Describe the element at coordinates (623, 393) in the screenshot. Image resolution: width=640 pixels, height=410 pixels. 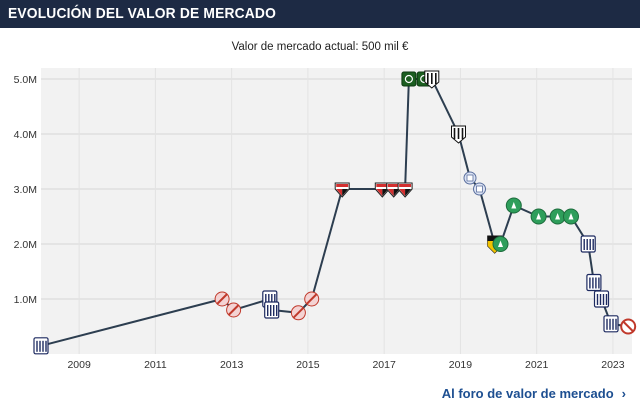
I see `chevron-right-icon: ›` at that location.